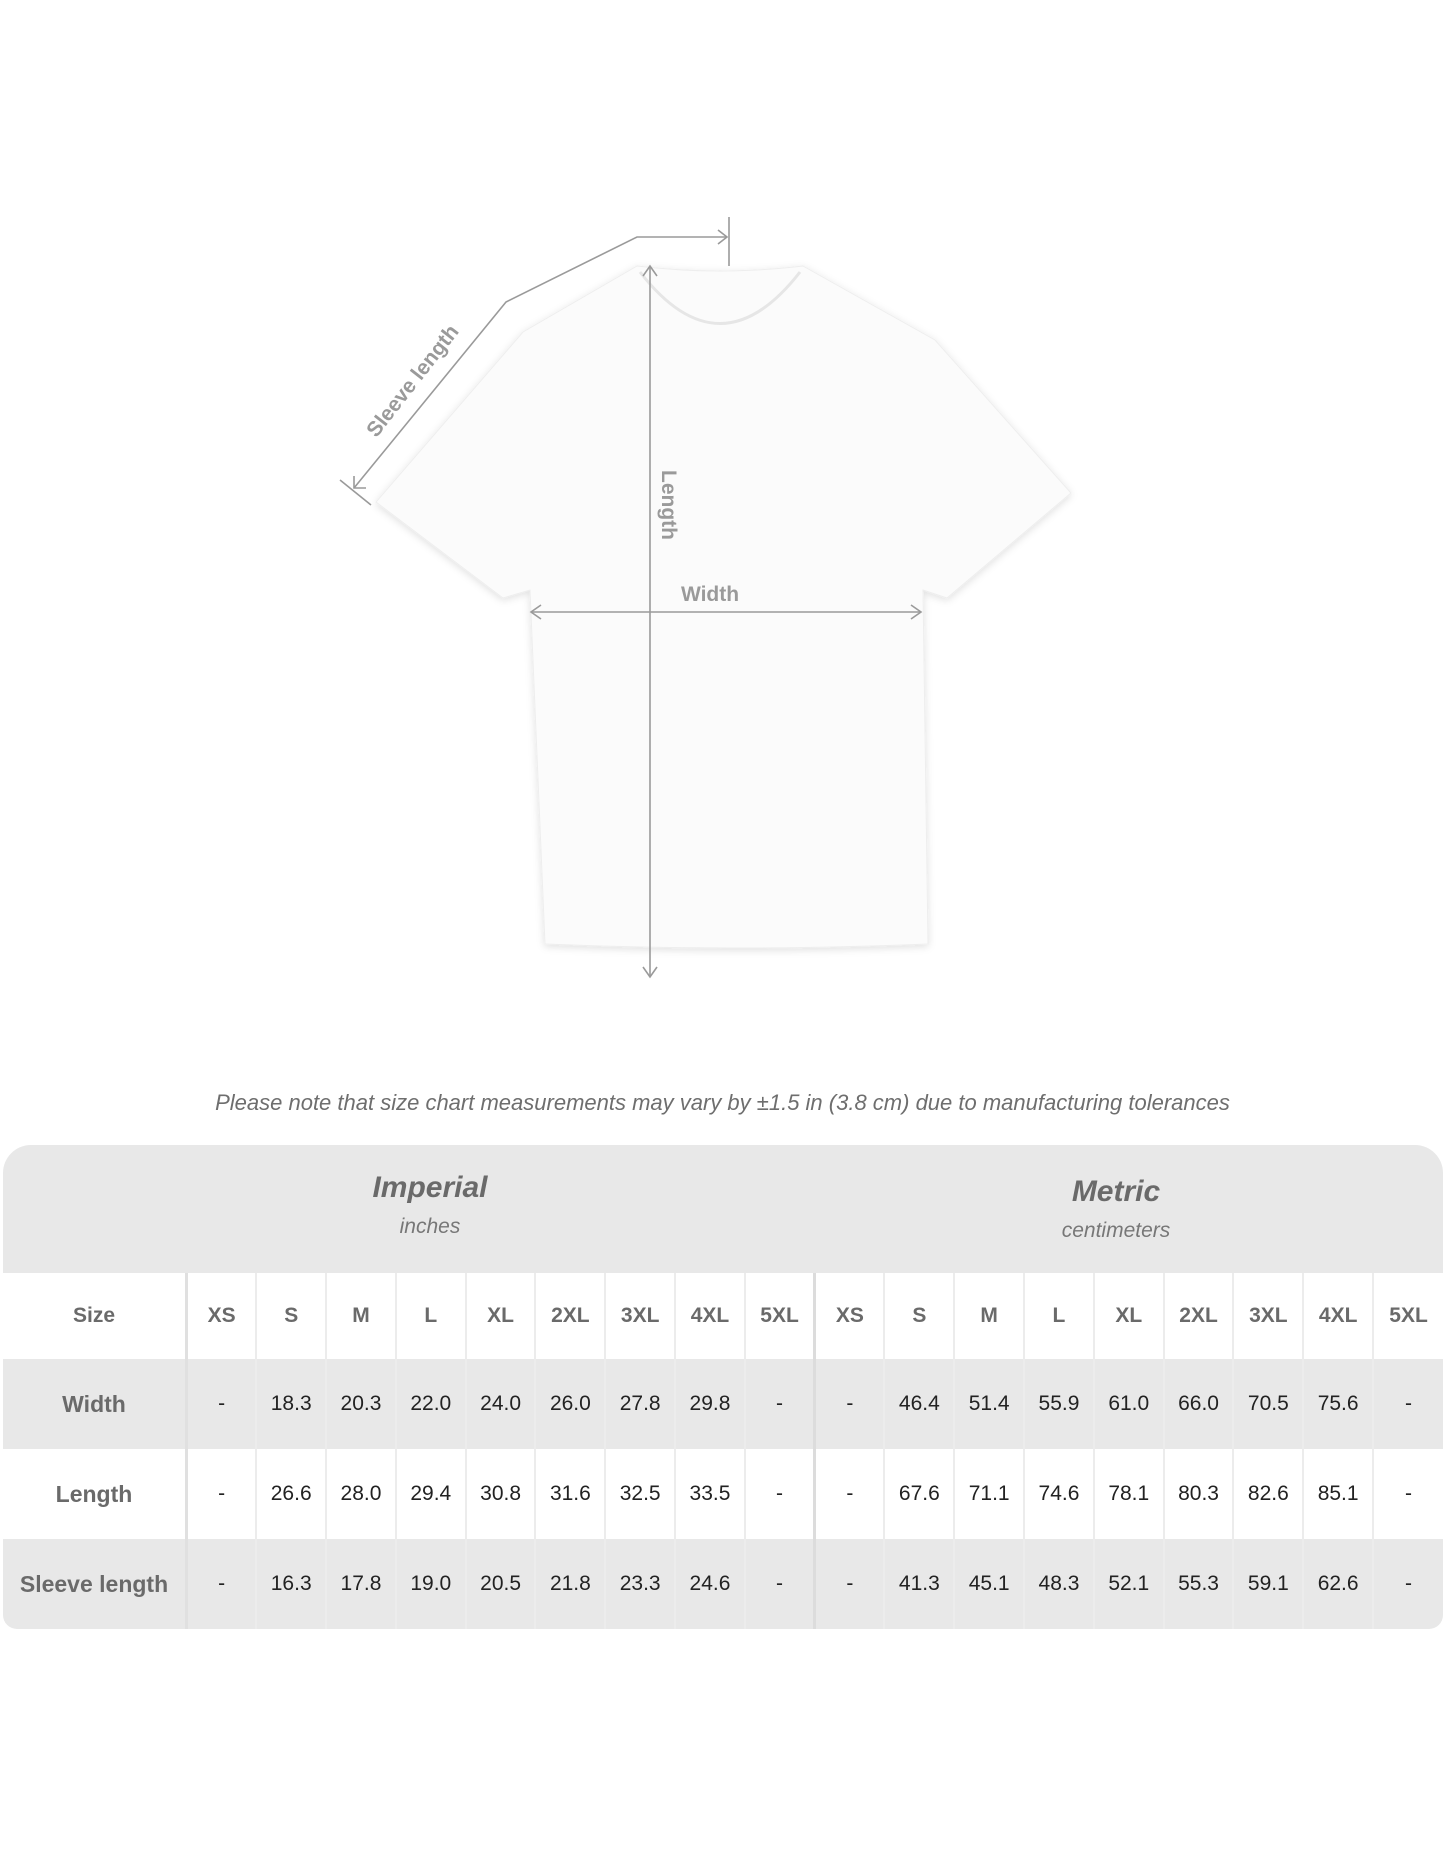  Describe the element at coordinates (1128, 1584) in the screenshot. I see `metric-value-cell: 52.1` at that location.